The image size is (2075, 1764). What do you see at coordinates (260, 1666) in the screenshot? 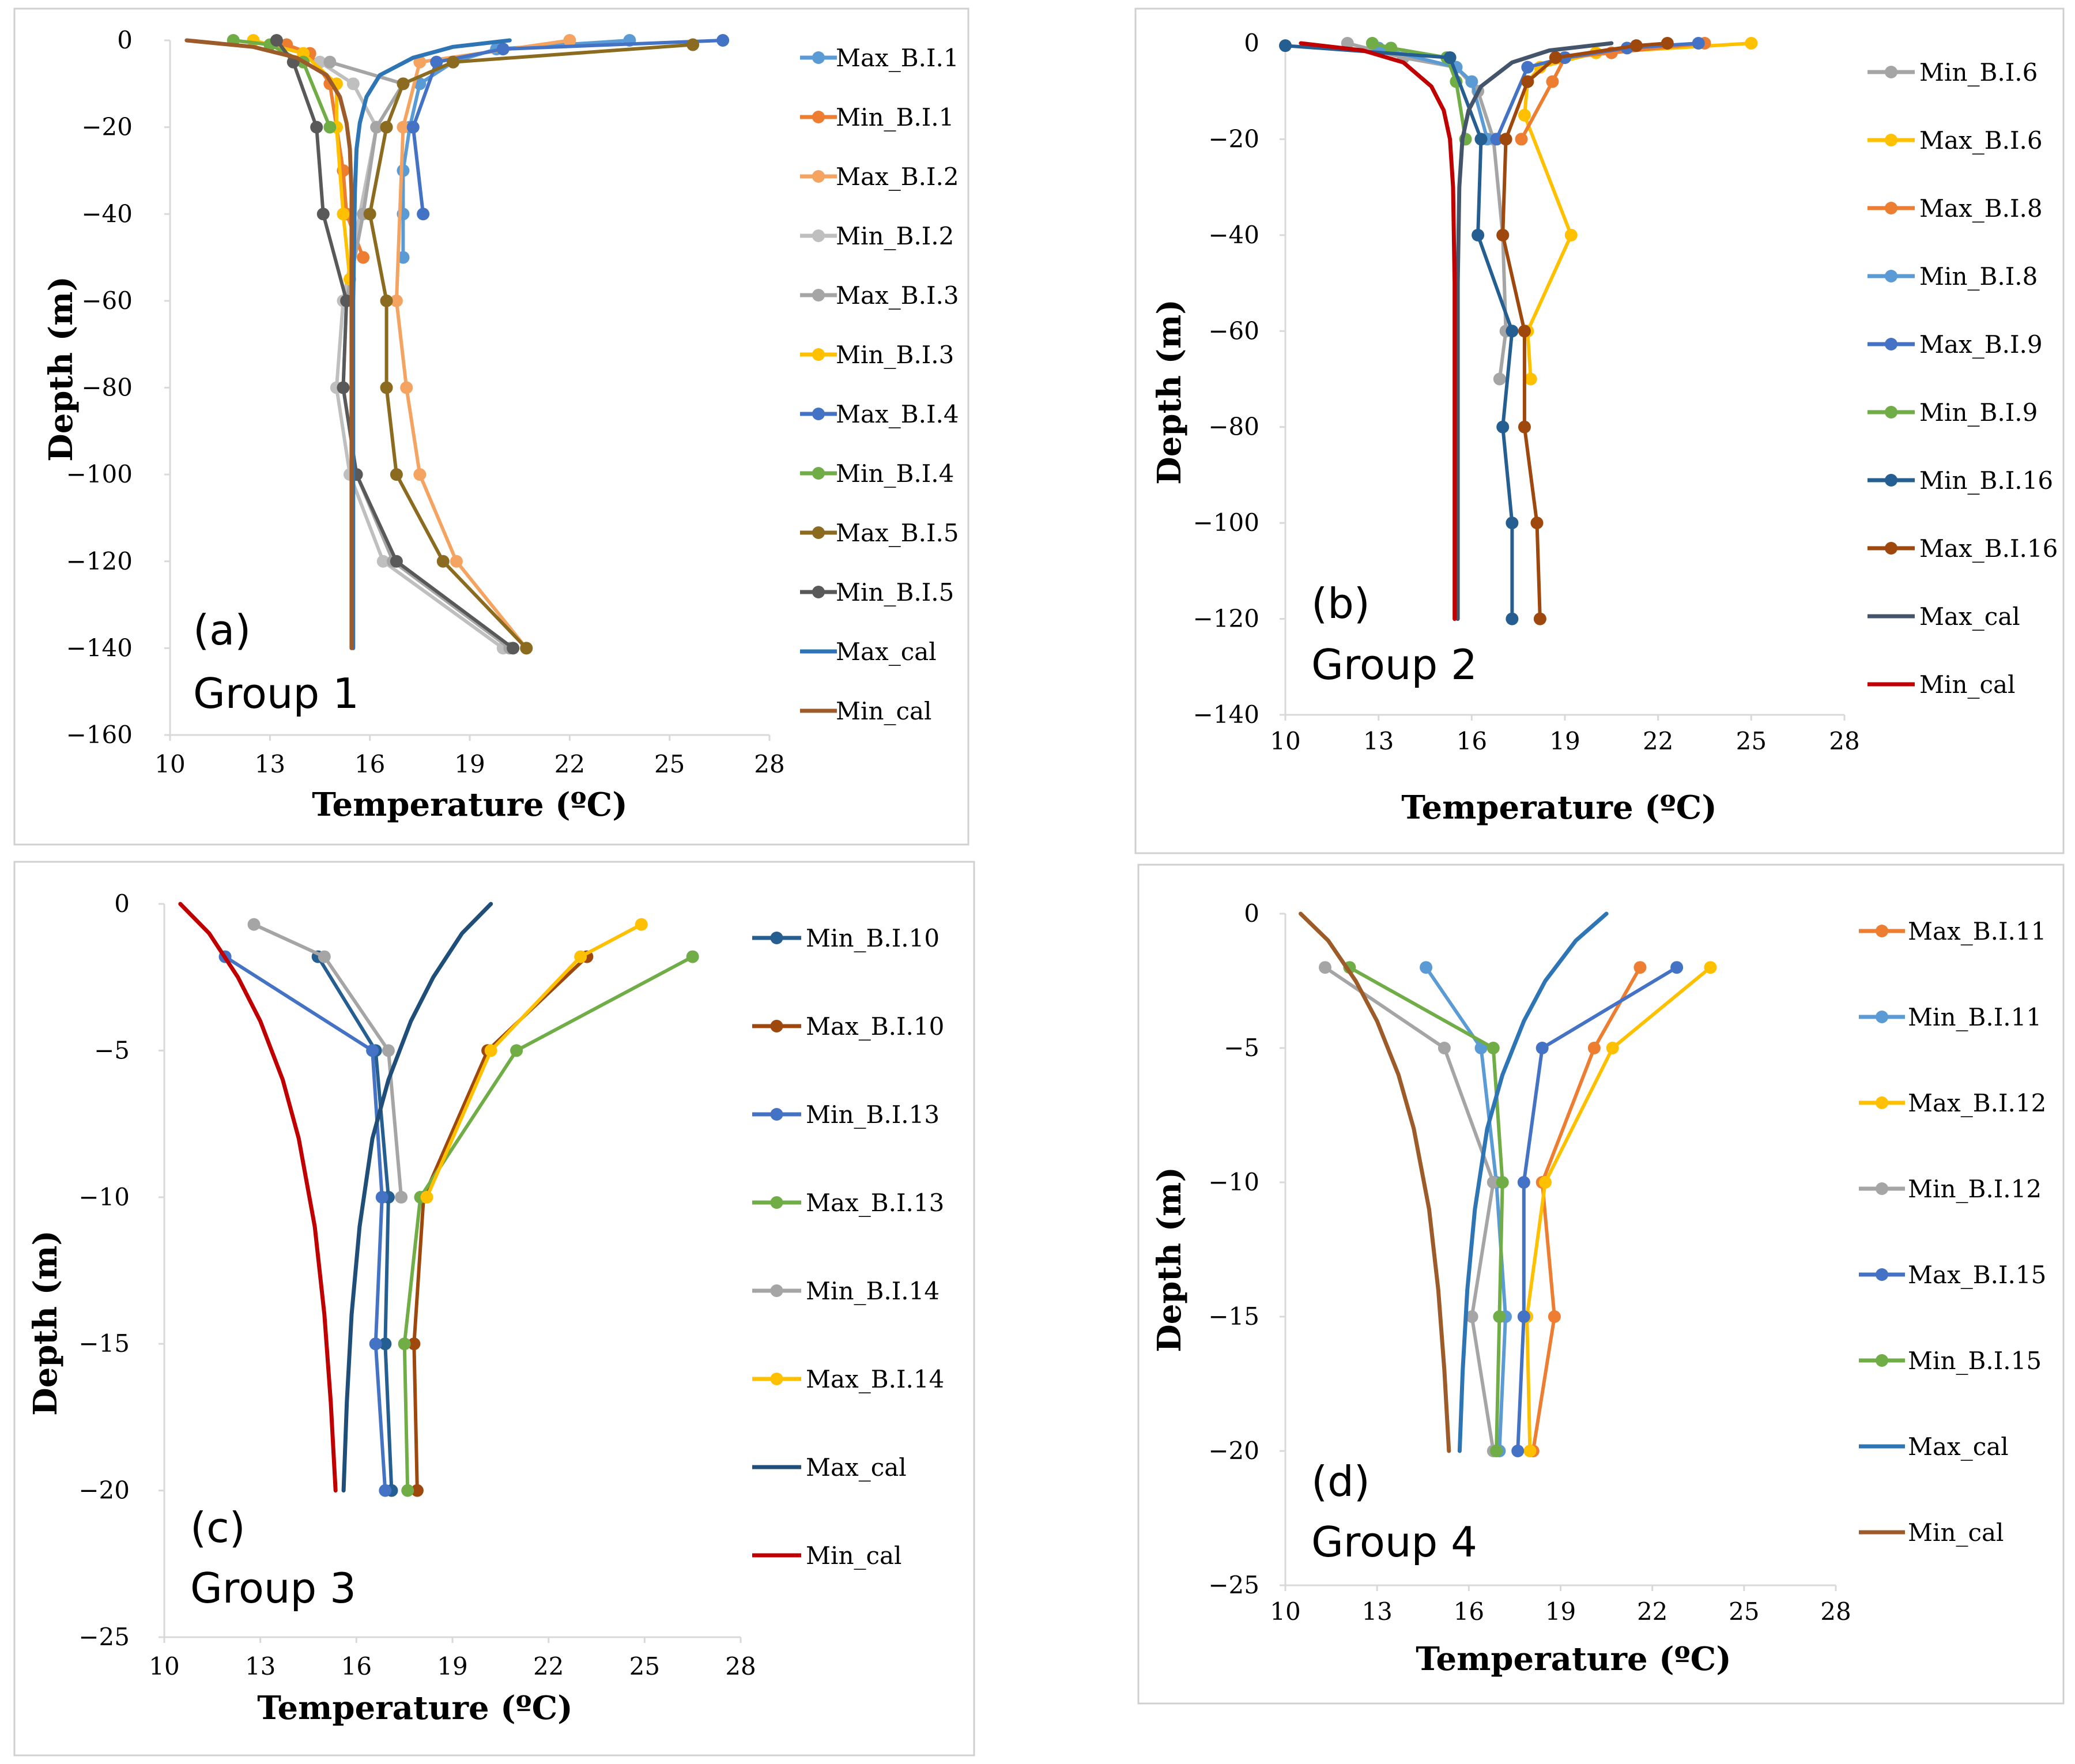
I see `x-tick-label: 13` at bounding box center [260, 1666].